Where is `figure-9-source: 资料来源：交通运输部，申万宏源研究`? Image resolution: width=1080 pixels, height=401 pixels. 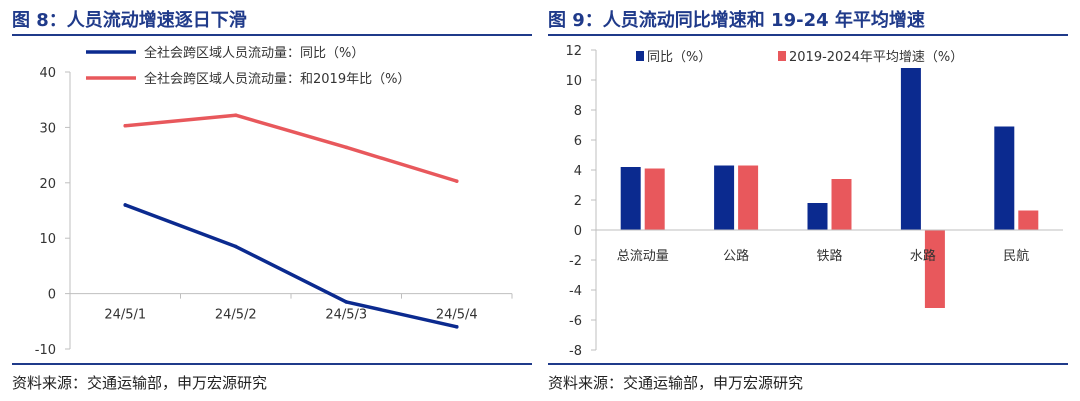 figure-9-source: 资料来源：交通运输部，申万宏源研究 is located at coordinates (676, 383).